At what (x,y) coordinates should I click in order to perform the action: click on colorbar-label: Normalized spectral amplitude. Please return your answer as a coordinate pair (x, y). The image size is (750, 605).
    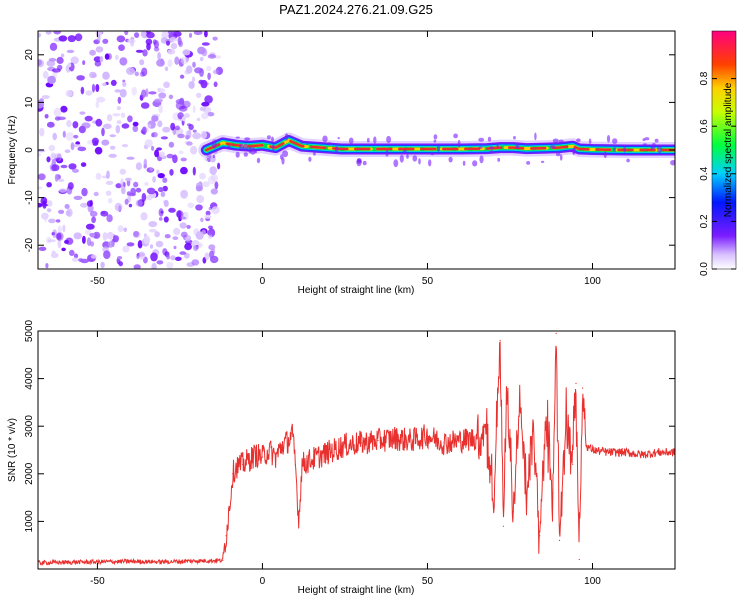
    Looking at the image, I should click on (728, 149).